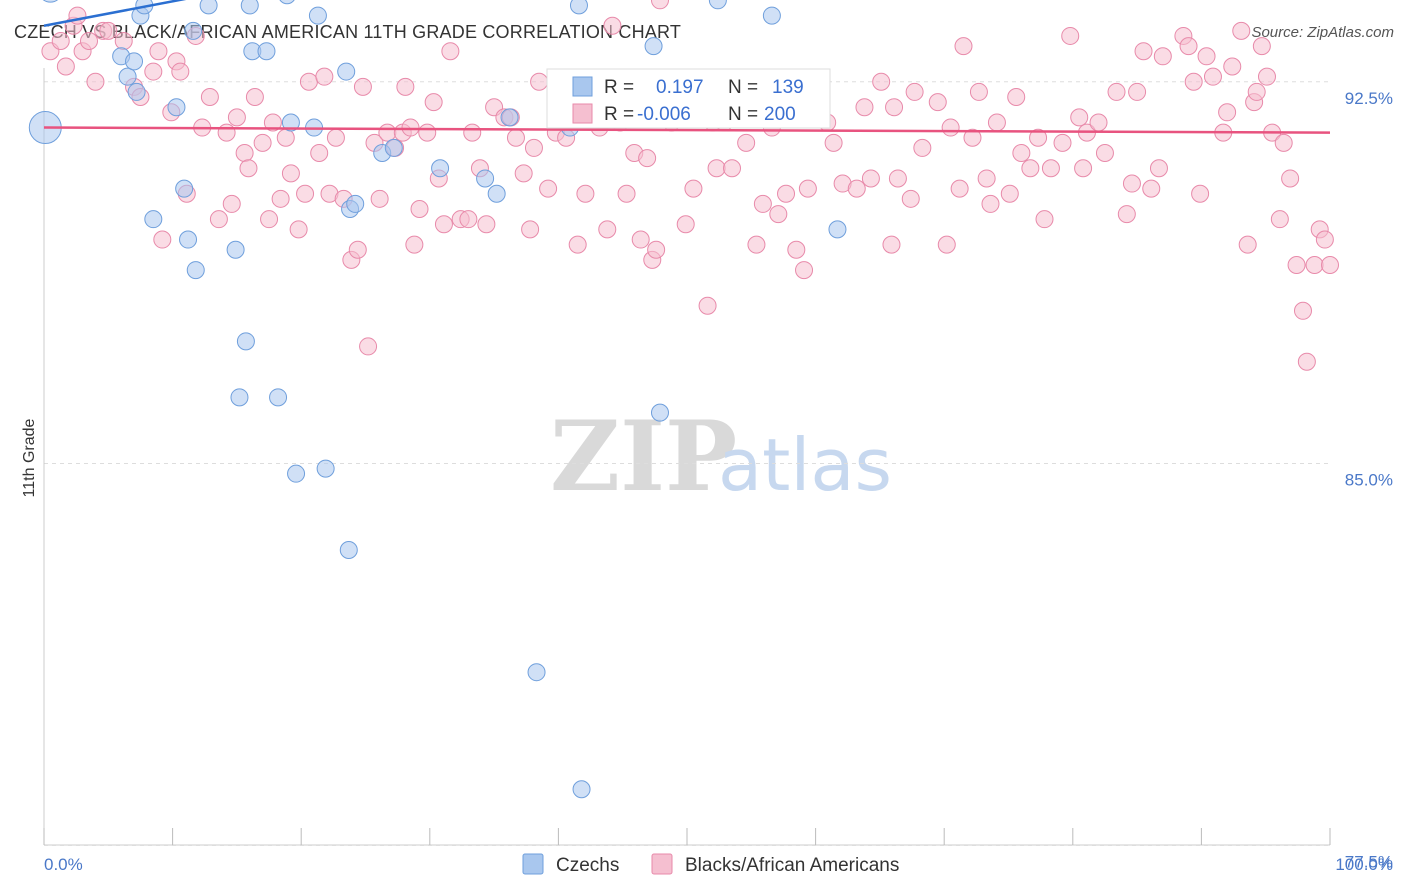 The height and width of the screenshot is (892, 1406). What do you see at coordinates (1369, 861) in the screenshot?
I see `y-tick-label: 77.5%` at bounding box center [1369, 861].